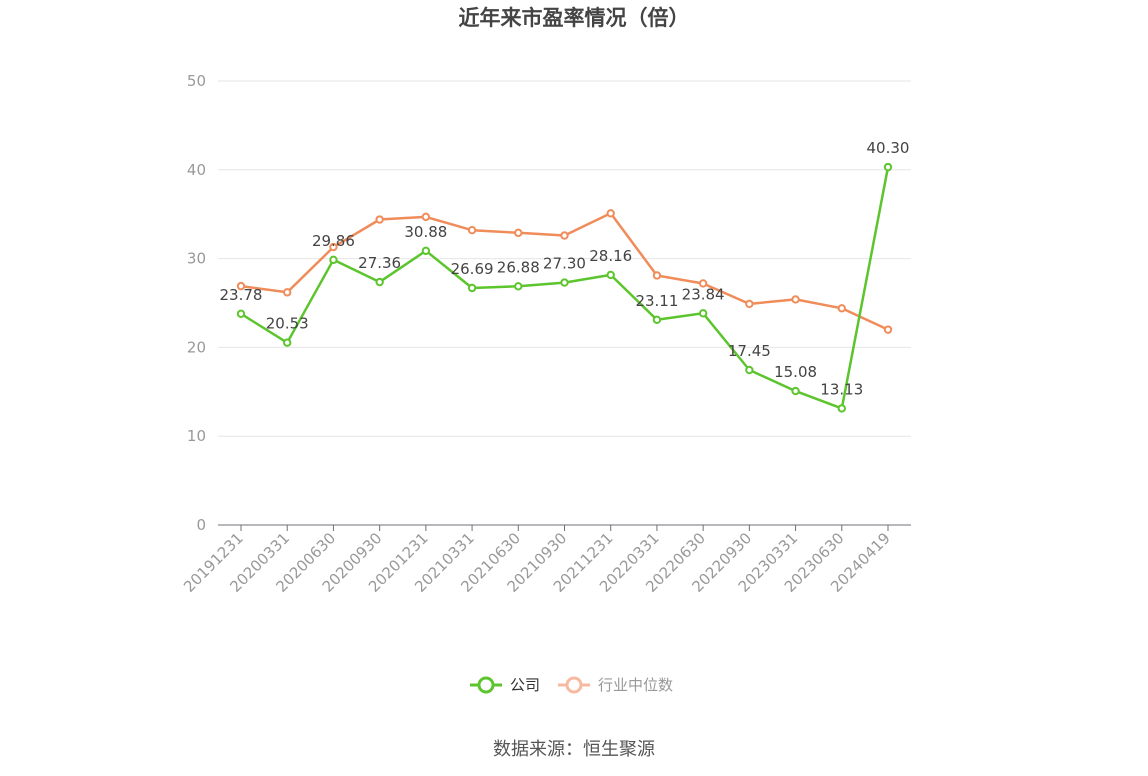 The image size is (1148, 776). I want to click on y-tick-label: 40, so click(196, 170).